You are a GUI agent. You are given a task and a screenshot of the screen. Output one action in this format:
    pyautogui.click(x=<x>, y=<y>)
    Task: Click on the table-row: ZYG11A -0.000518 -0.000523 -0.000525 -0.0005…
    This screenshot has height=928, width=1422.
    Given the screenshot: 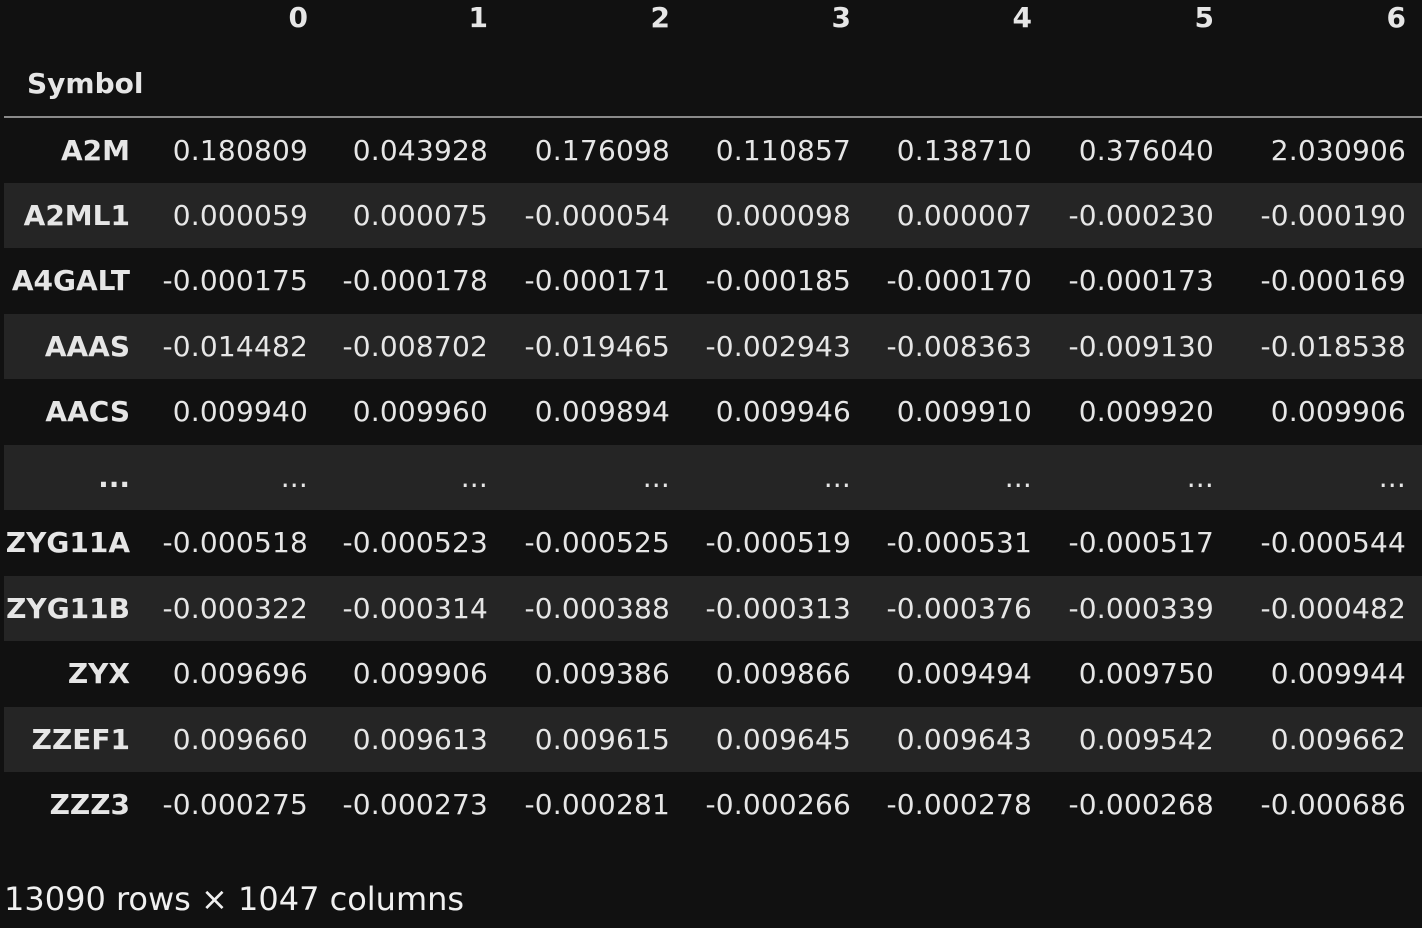 What is the action you would take?
    pyautogui.click(x=713, y=543)
    